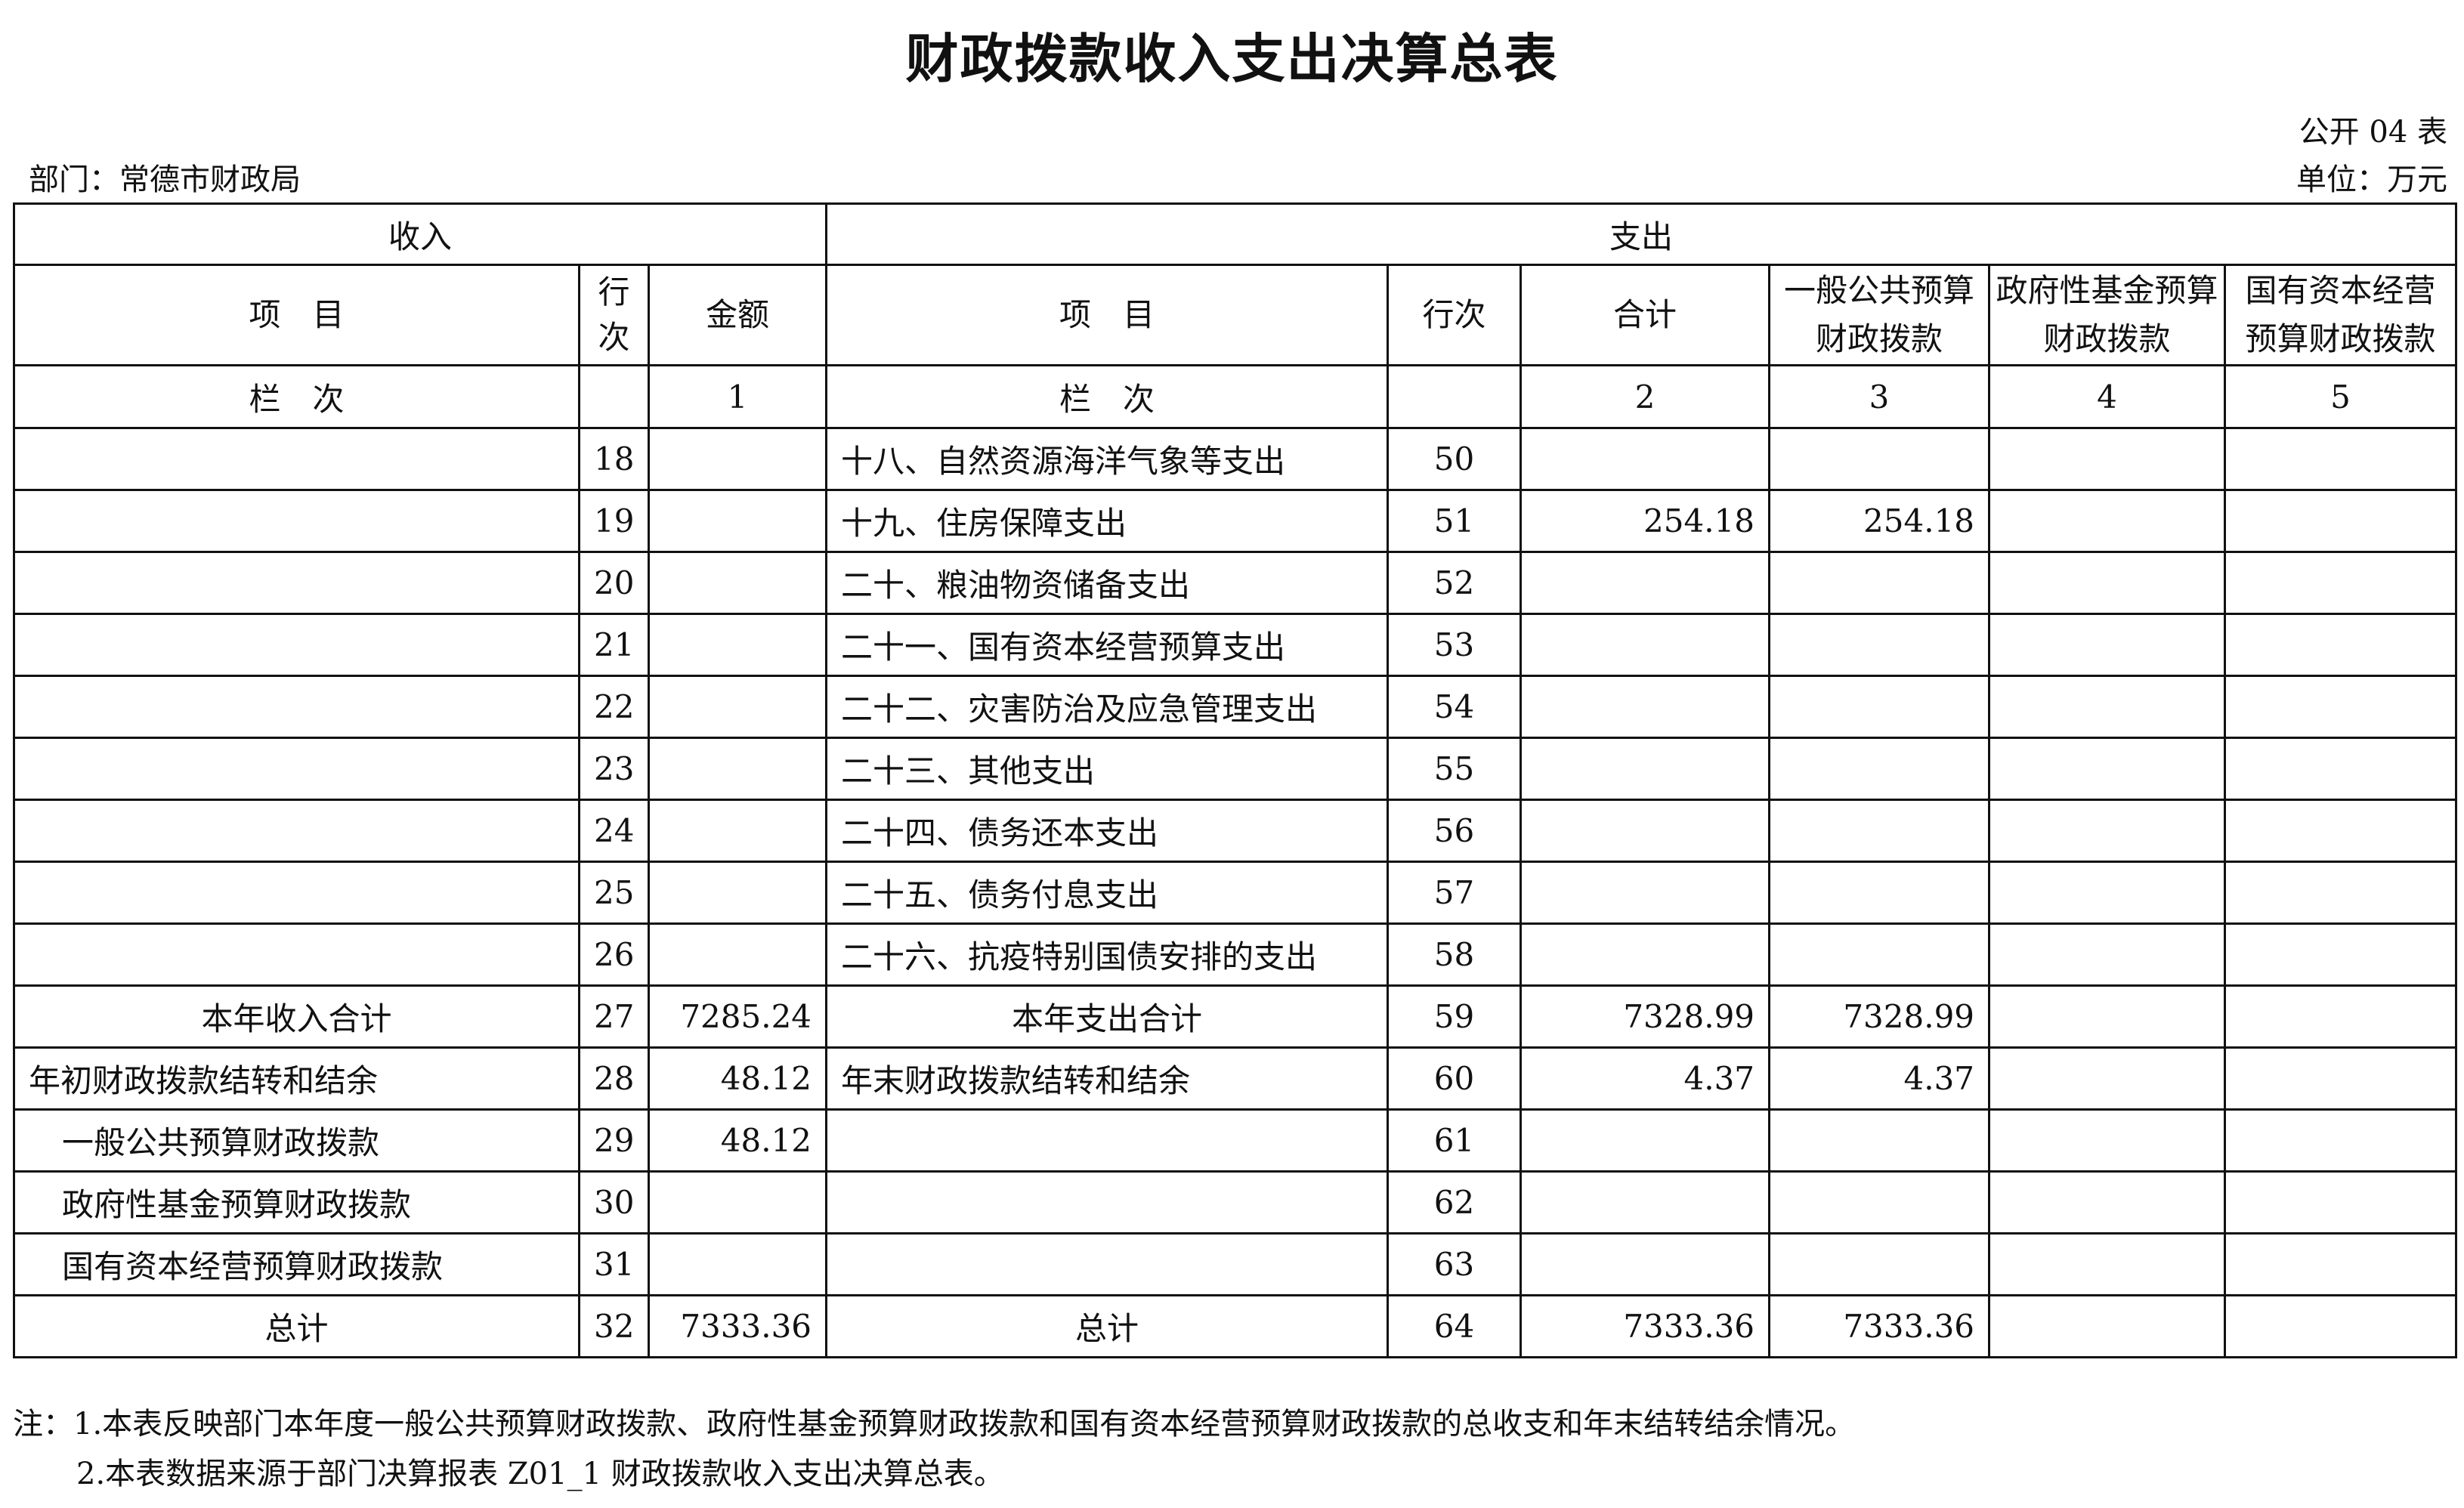  I want to click on expense-line-no: 60, so click(1455, 1078).